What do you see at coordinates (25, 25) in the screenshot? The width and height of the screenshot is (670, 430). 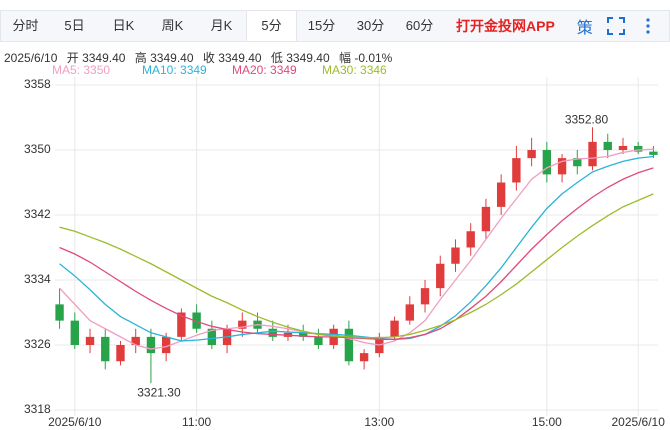 I see `tab: 分时` at bounding box center [25, 25].